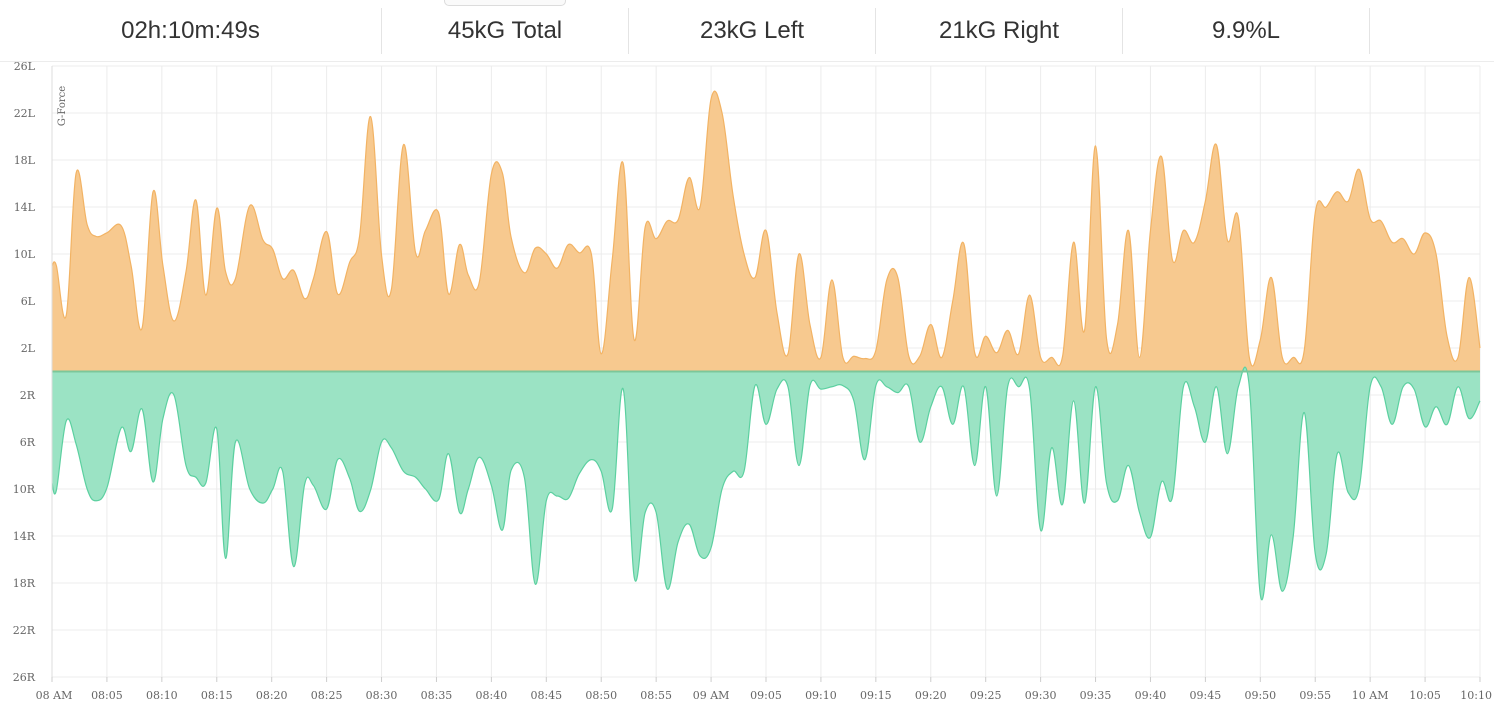  Describe the element at coordinates (28, 348) in the screenshot. I see `y-tick-label: 2L` at that location.